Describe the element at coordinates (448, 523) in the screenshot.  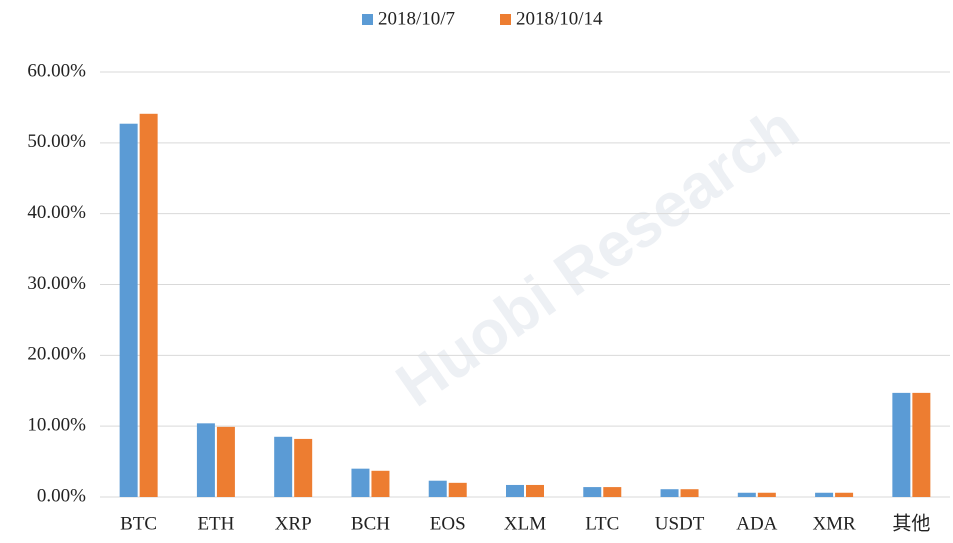
I see `x-tick-label: EOS` at that location.